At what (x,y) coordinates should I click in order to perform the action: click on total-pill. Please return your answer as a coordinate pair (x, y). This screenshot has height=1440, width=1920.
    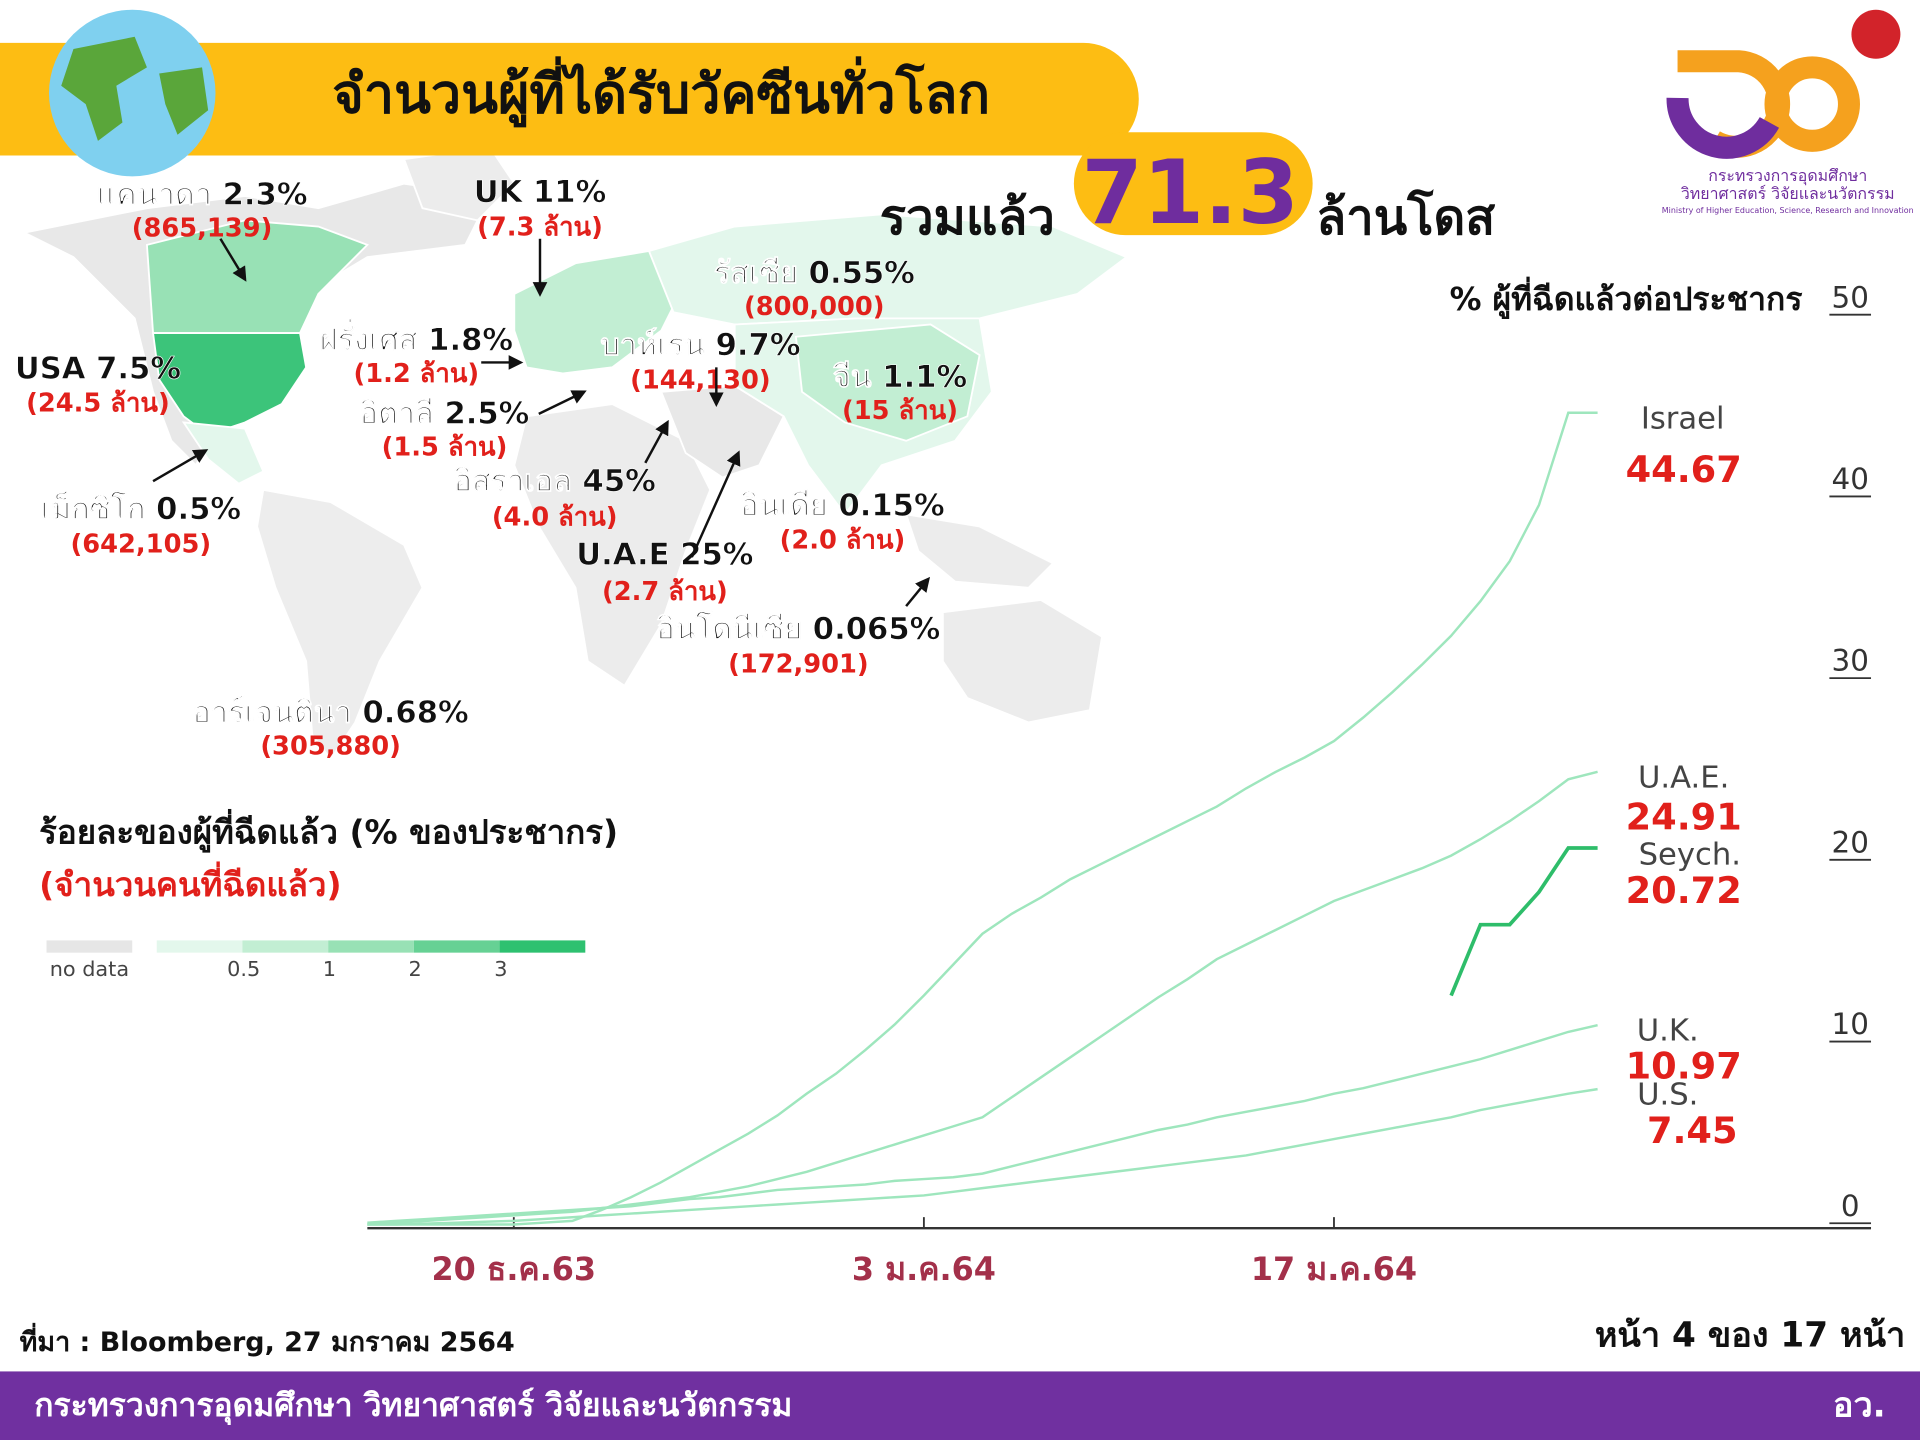
    Looking at the image, I should click on (1193, 184).